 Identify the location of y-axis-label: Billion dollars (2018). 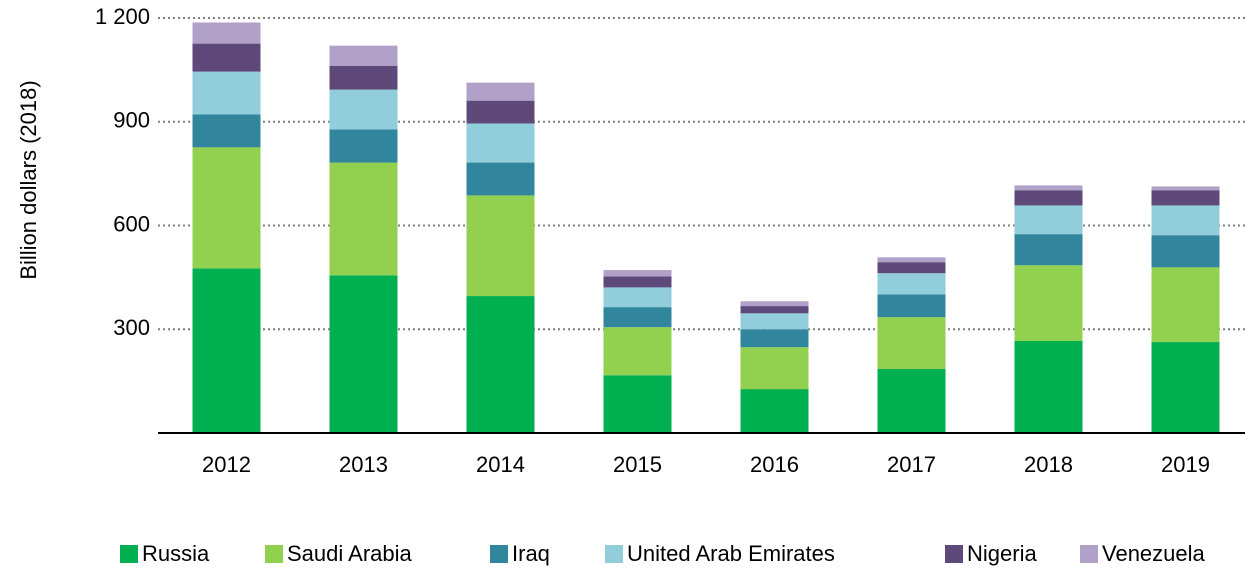
(28, 179).